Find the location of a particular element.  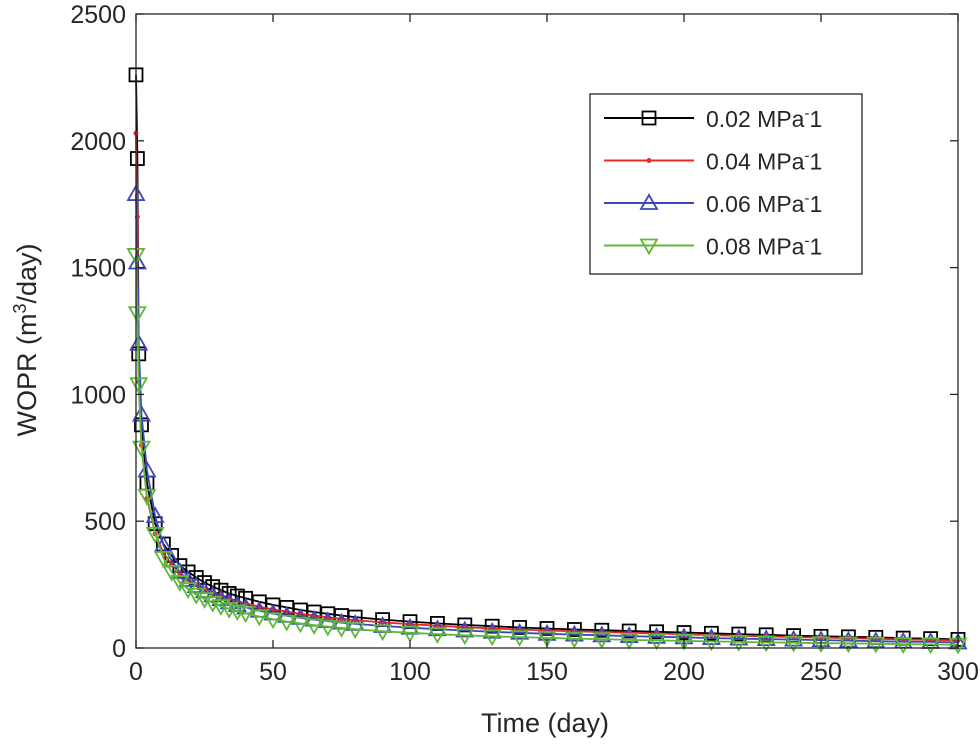

legend-item-2: 0.04 MPa-1 is located at coordinates (713, 161).